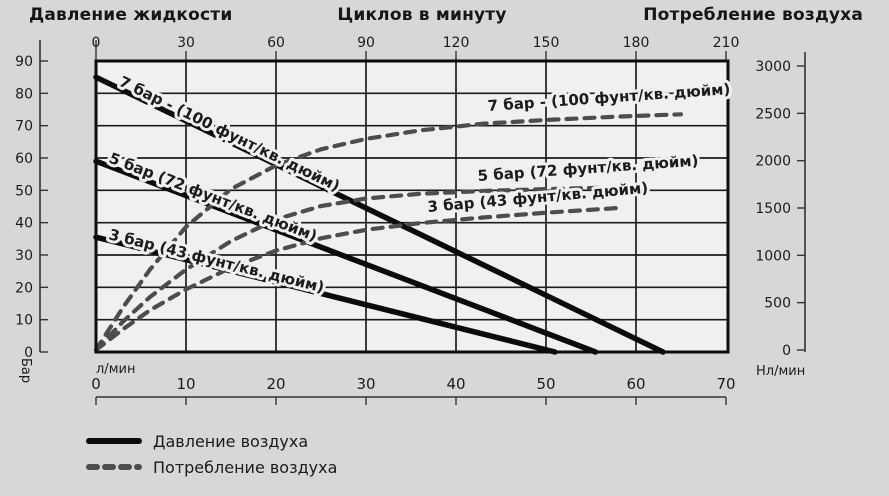  I want to click on right-axis-tick-label: 0, so click(786, 351).